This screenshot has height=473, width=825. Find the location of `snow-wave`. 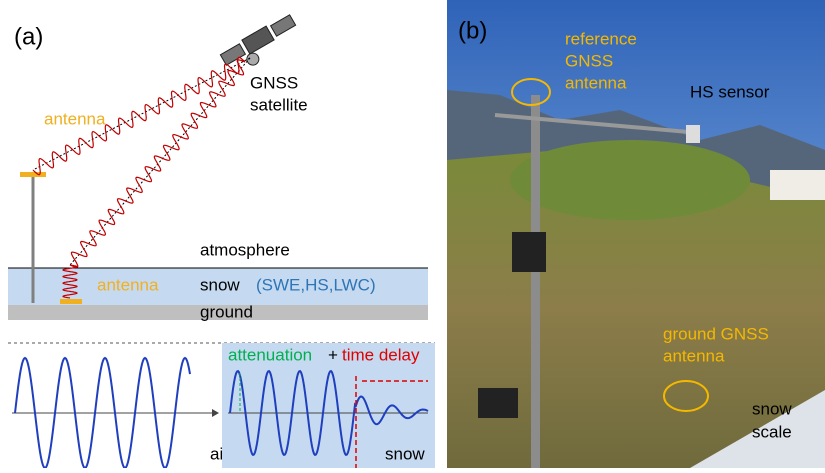

snow-wave is located at coordinates (329, 413).